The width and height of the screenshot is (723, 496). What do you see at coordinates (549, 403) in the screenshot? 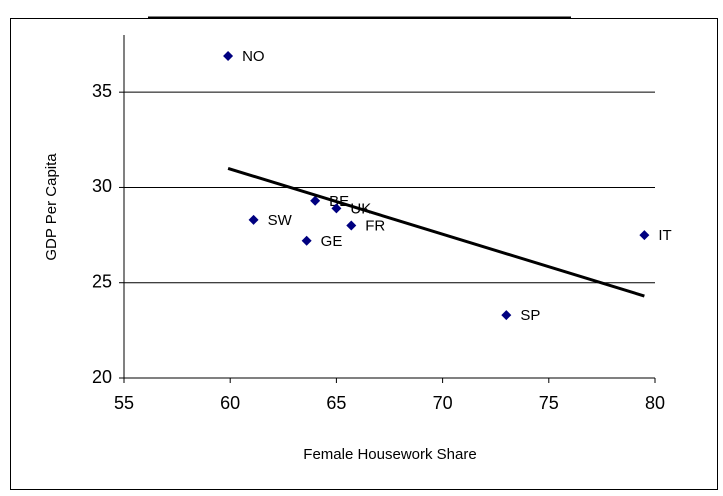
I see `x-tick-label: 75` at bounding box center [549, 403].